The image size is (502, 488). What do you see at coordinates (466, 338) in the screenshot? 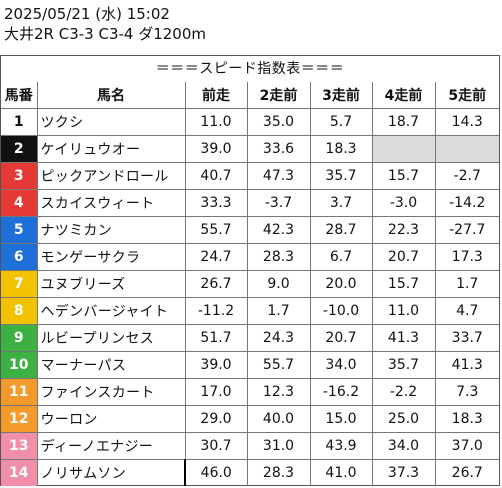
I see `speed-value-5: 33.7` at bounding box center [466, 338].